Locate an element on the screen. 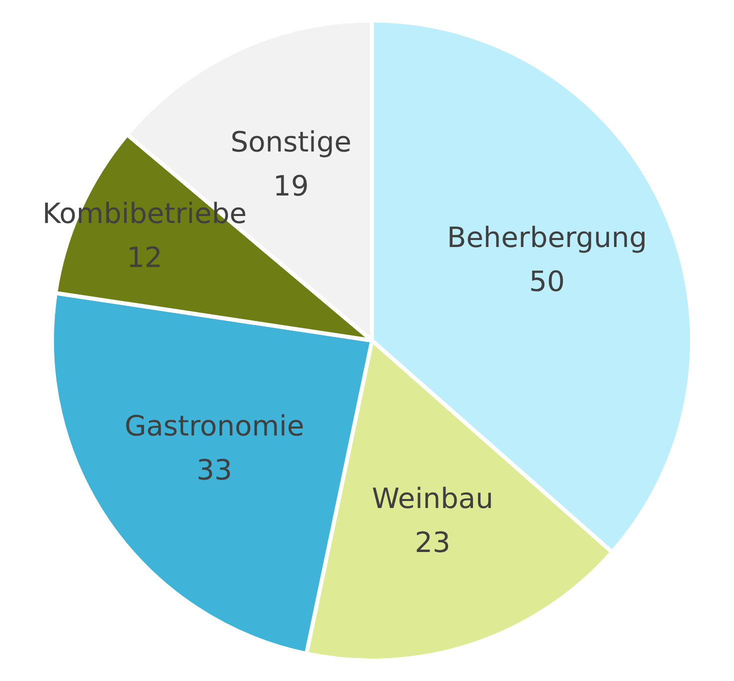  slice-label: Sonstige is located at coordinates (291, 142).